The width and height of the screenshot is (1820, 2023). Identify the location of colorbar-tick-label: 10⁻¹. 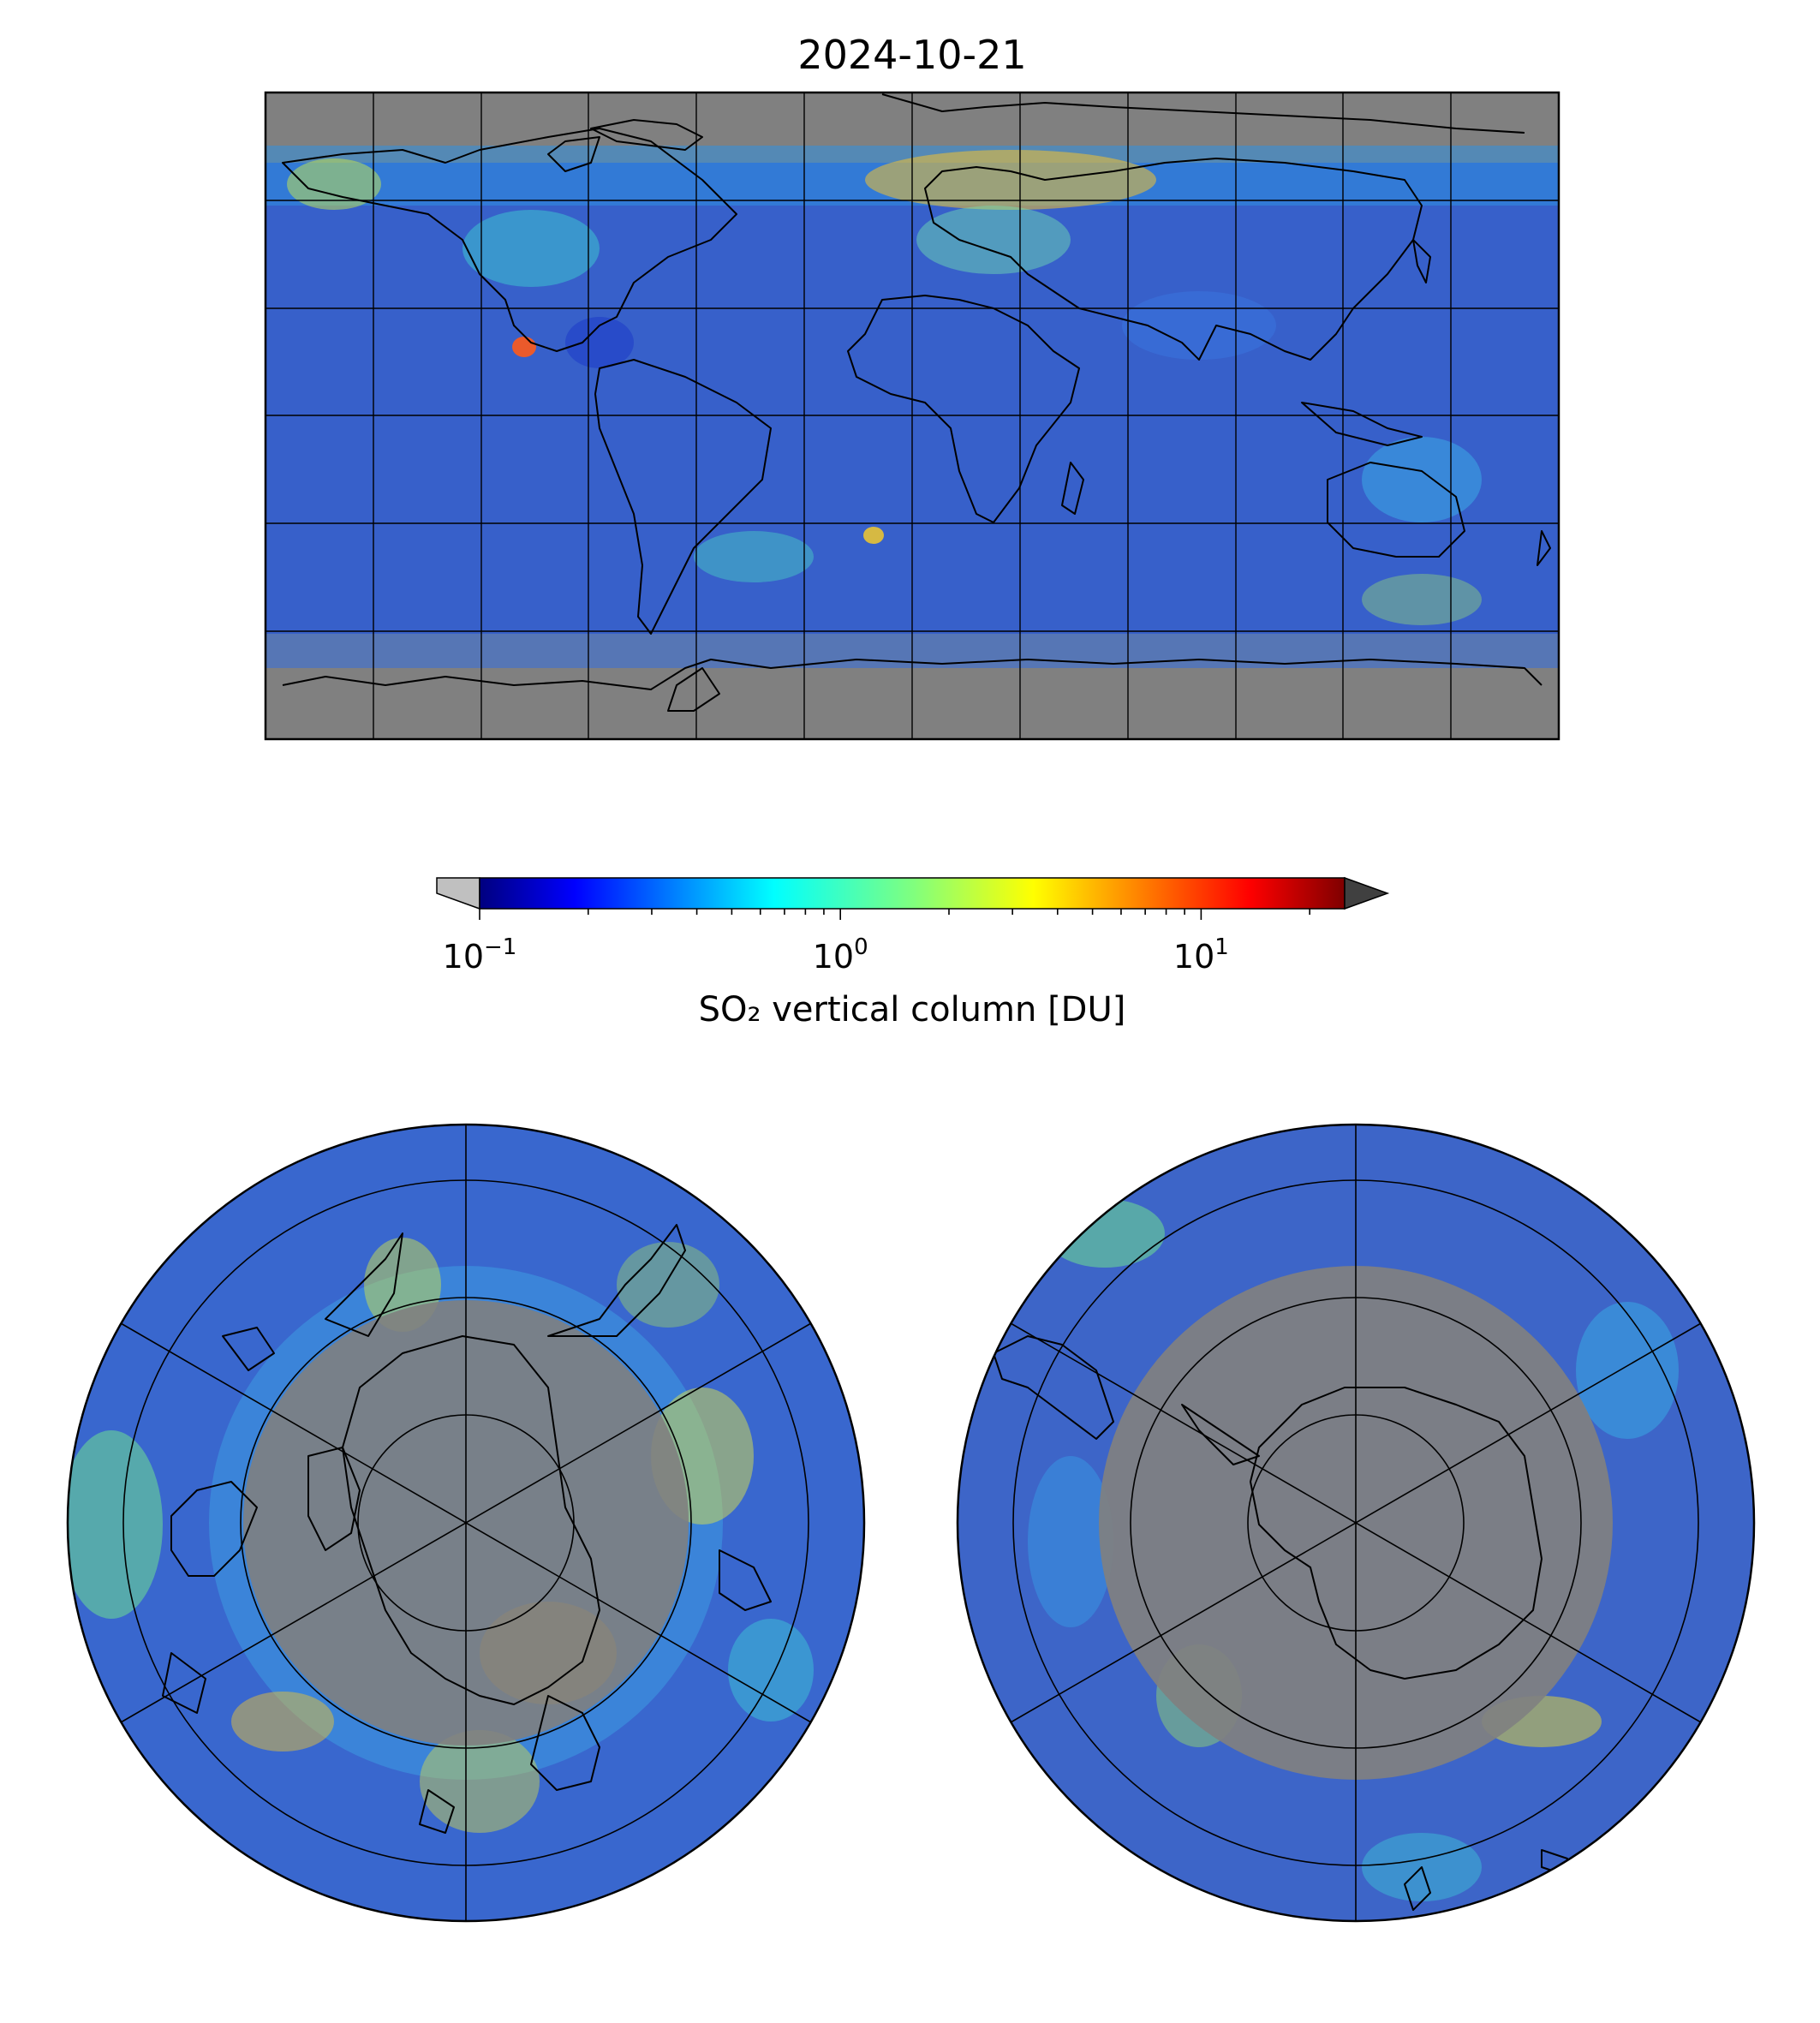
(480, 955).